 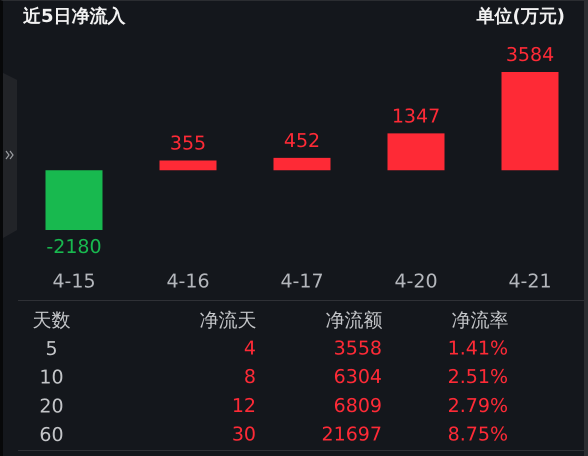 What do you see at coordinates (302, 281) in the screenshot?
I see `x-tick-label: 4-17` at bounding box center [302, 281].